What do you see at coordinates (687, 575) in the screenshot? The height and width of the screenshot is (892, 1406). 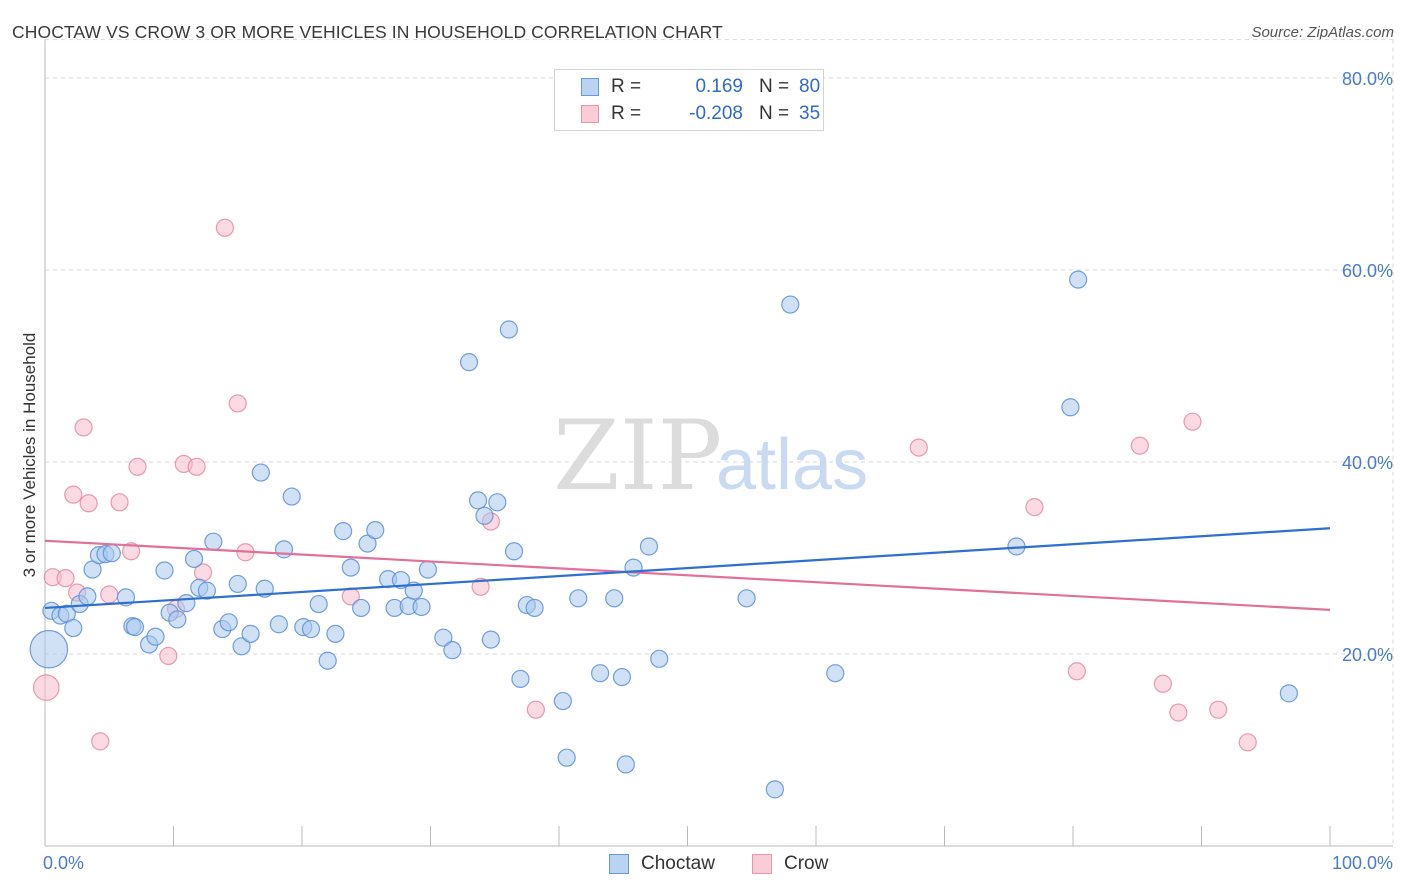 I see `crow-trend-line` at bounding box center [687, 575].